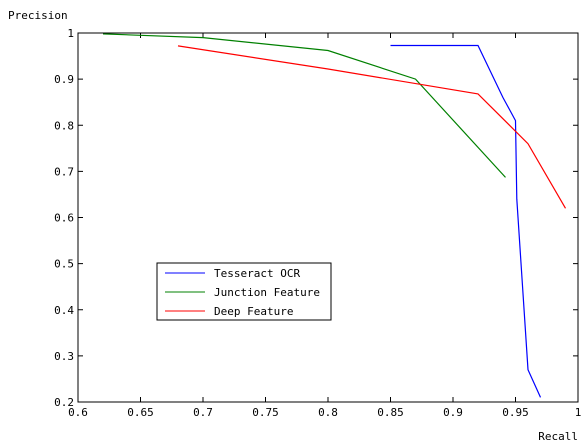 The image size is (584, 445). Describe the element at coordinates (578, 412) in the screenshot. I see `x-tick-label: 1` at that location.